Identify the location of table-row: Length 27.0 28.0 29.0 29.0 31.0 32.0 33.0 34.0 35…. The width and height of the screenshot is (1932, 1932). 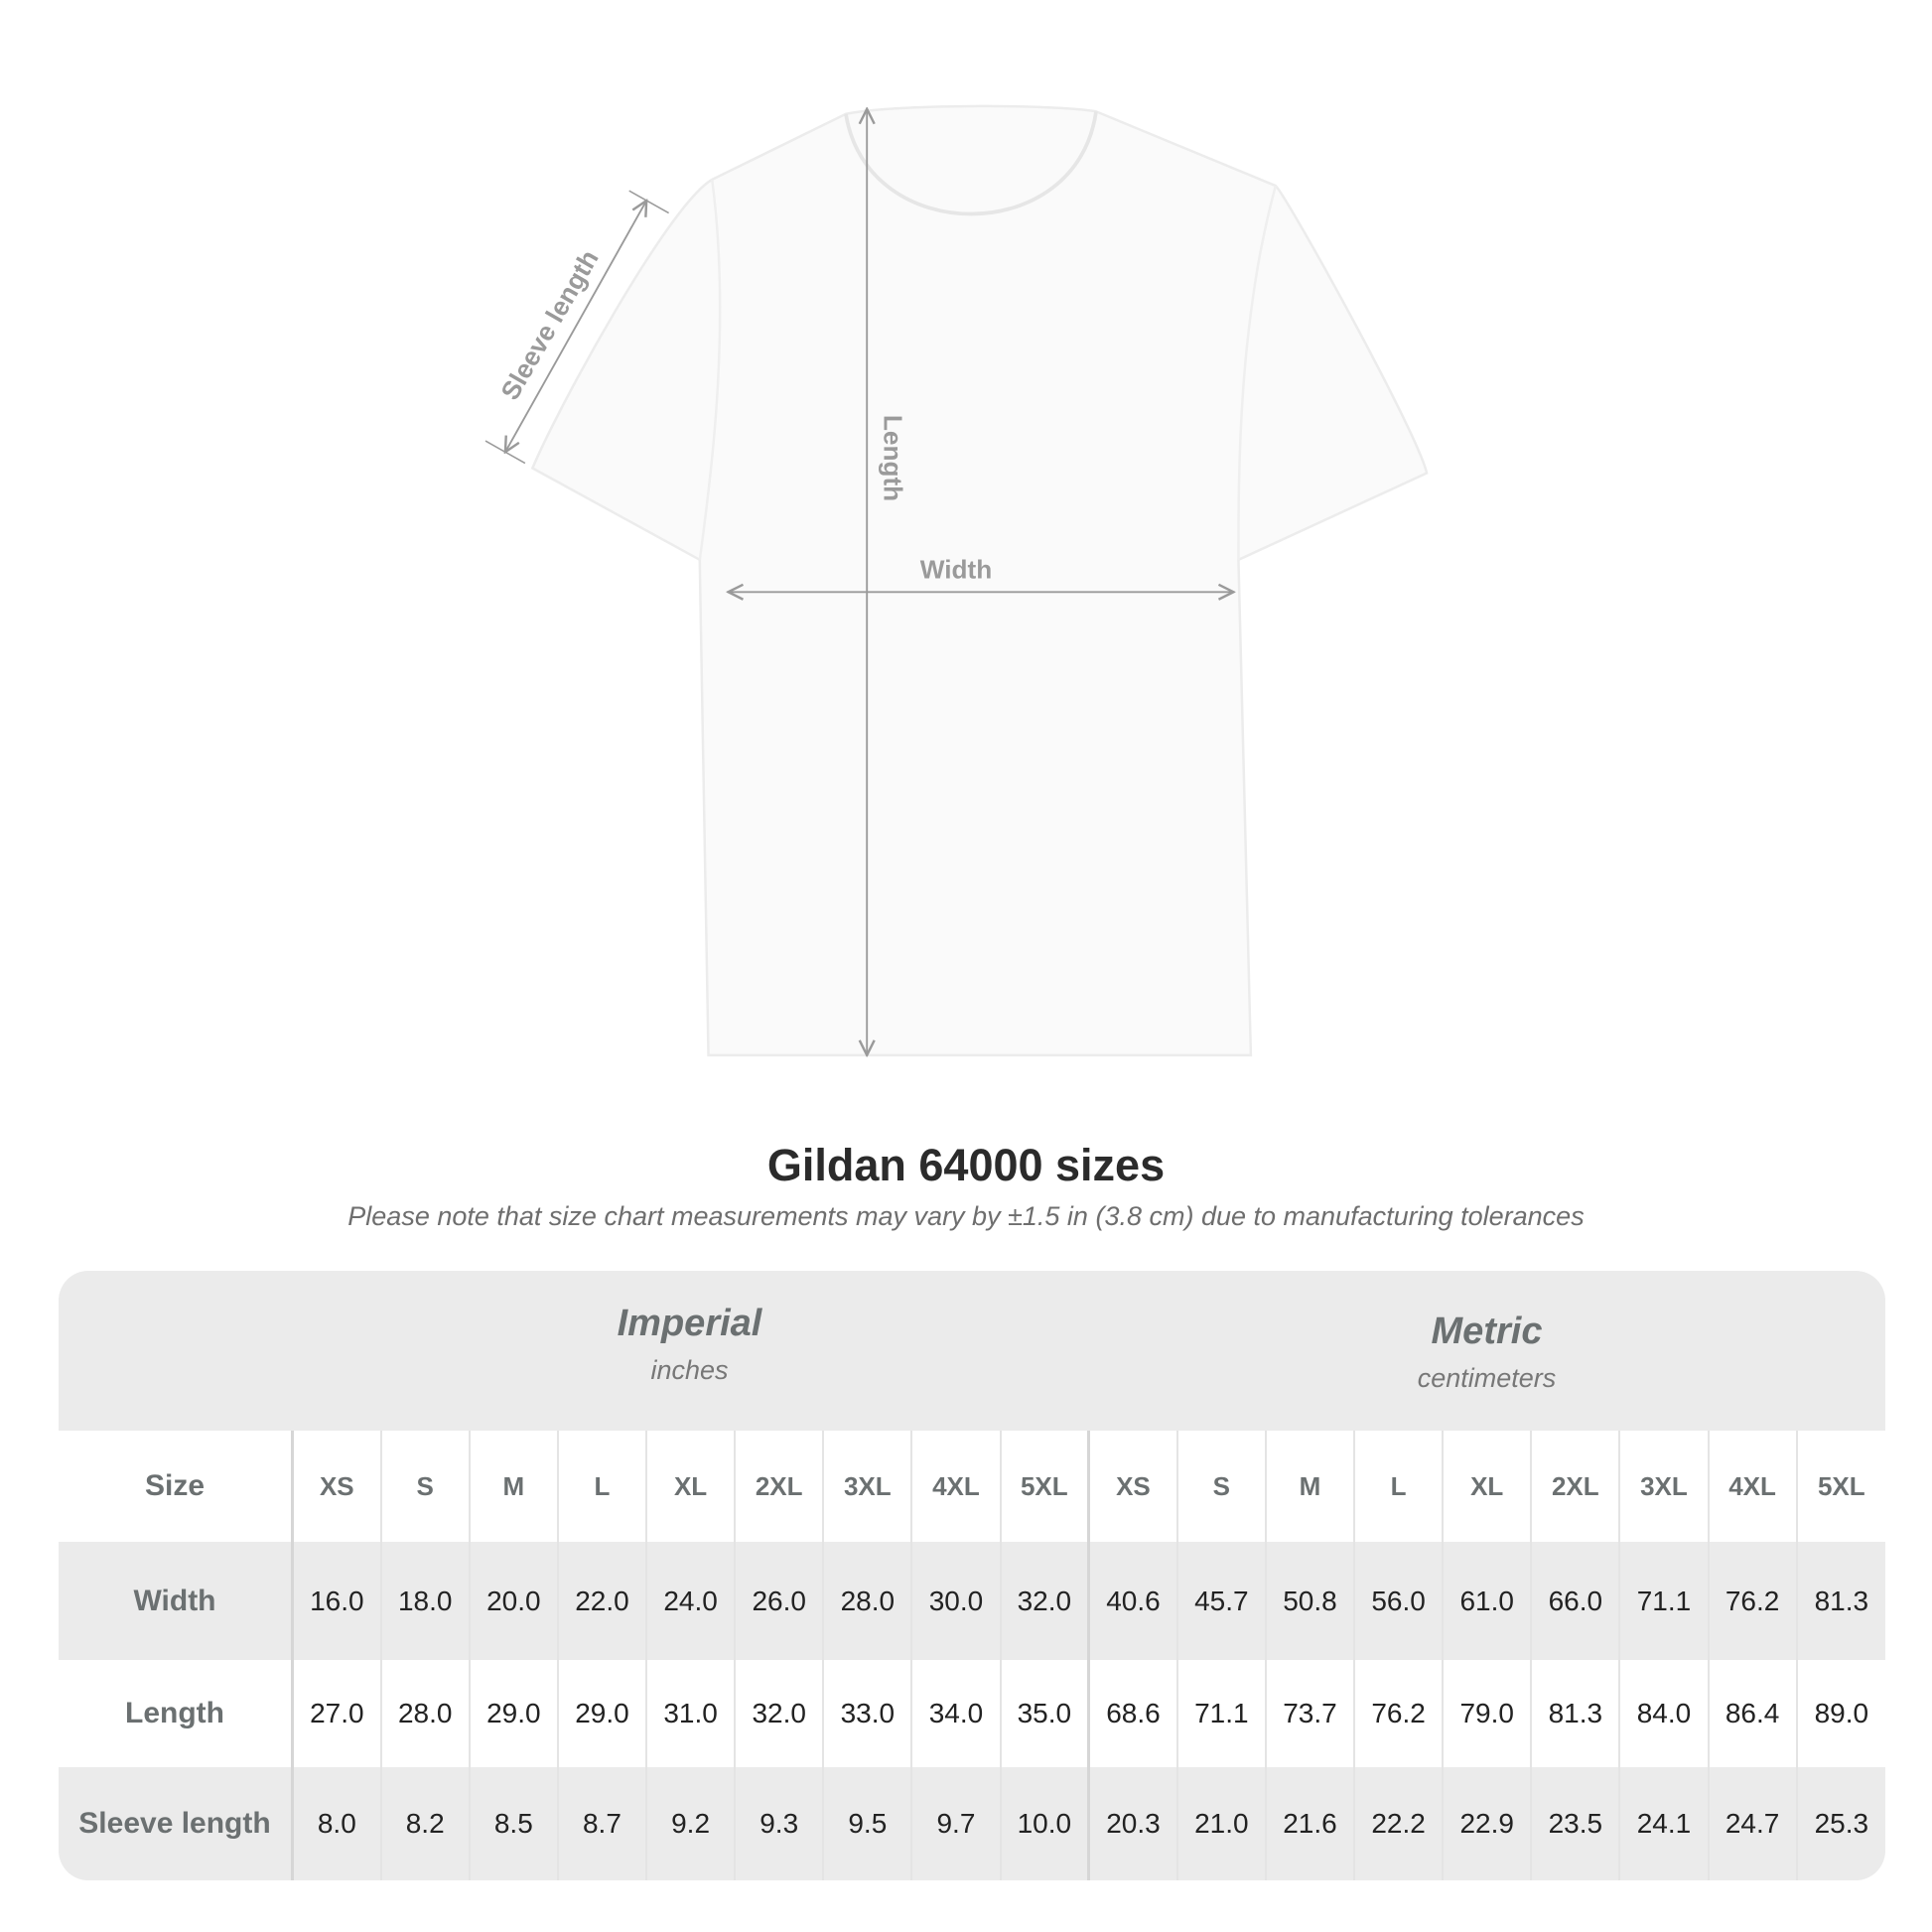
(972, 1714).